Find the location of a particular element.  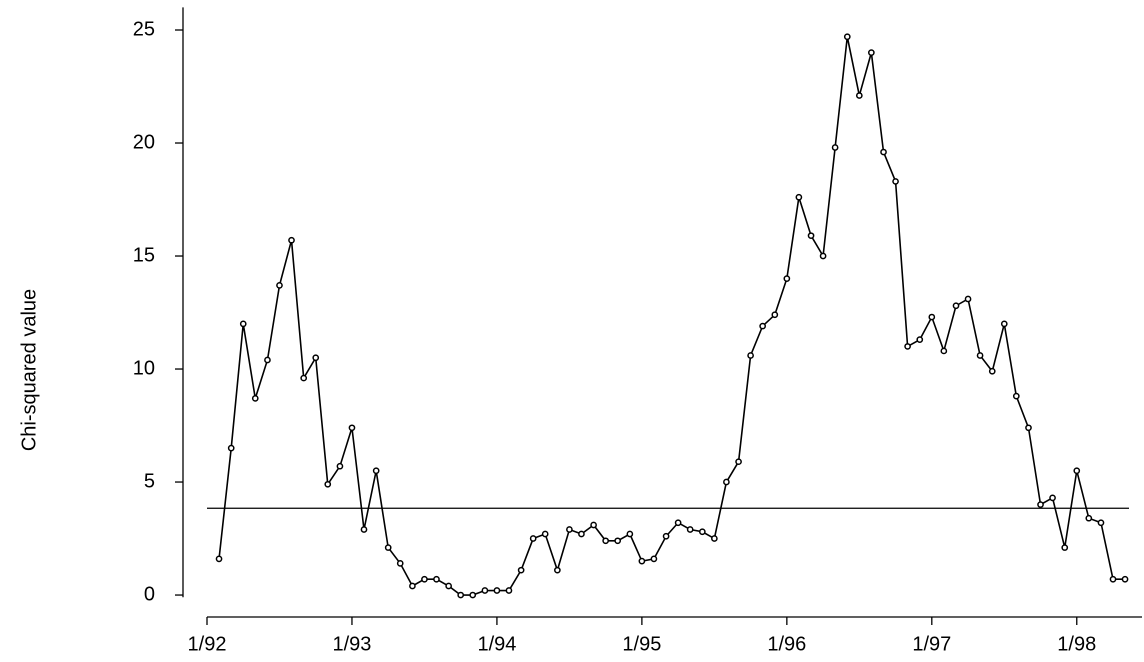

y-tick-label: 0 is located at coordinates (149, 594).